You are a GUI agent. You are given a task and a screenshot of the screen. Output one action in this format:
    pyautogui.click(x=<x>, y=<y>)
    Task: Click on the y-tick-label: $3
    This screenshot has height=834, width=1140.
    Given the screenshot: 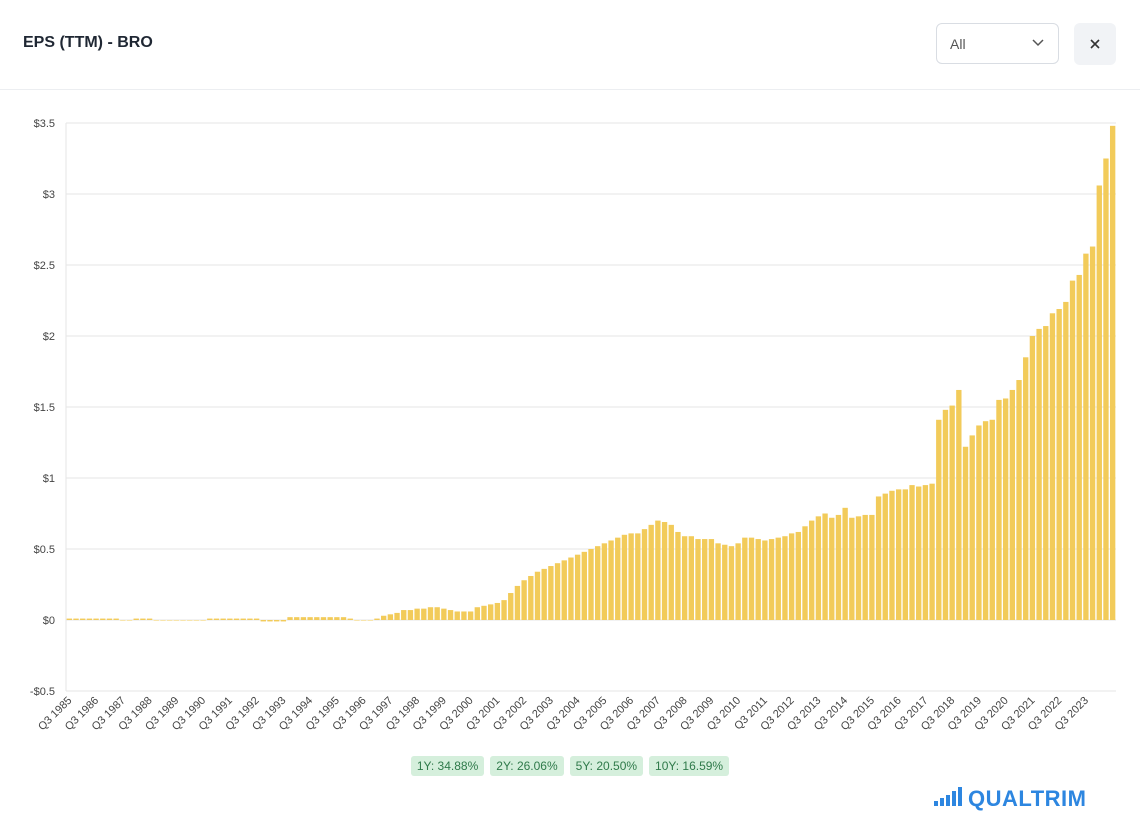 What is the action you would take?
    pyautogui.click(x=49, y=195)
    